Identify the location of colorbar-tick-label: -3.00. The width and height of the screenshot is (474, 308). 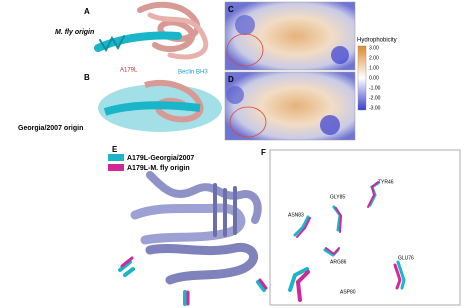
(375, 108).